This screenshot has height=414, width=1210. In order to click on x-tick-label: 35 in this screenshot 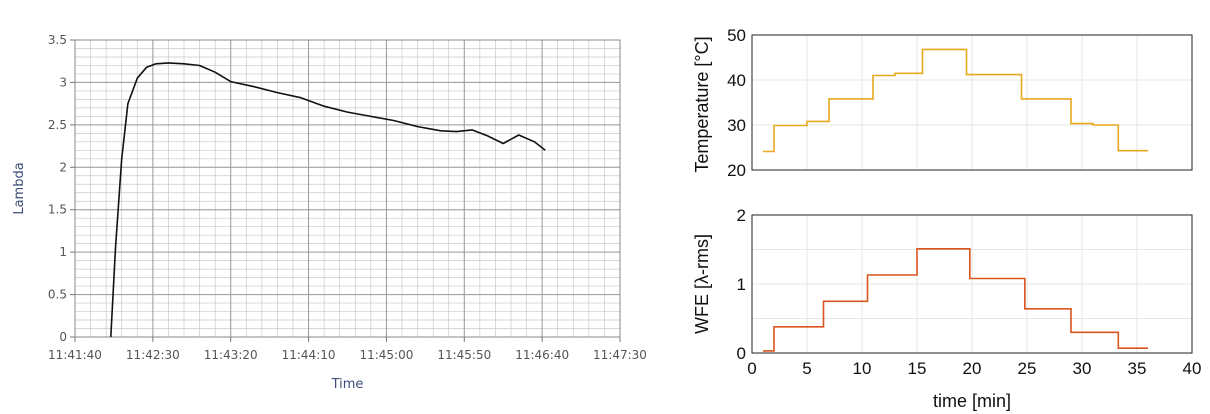, I will do `click(1137, 368)`.